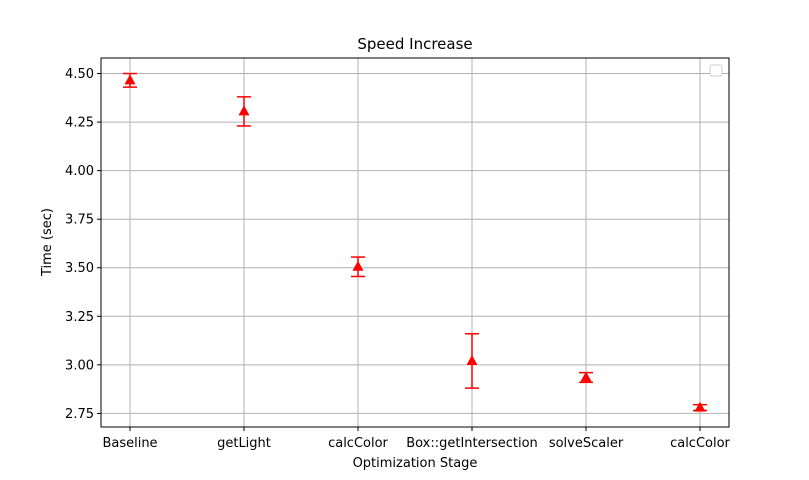  I want to click on y-tick-label: 4.00, so click(79, 171).